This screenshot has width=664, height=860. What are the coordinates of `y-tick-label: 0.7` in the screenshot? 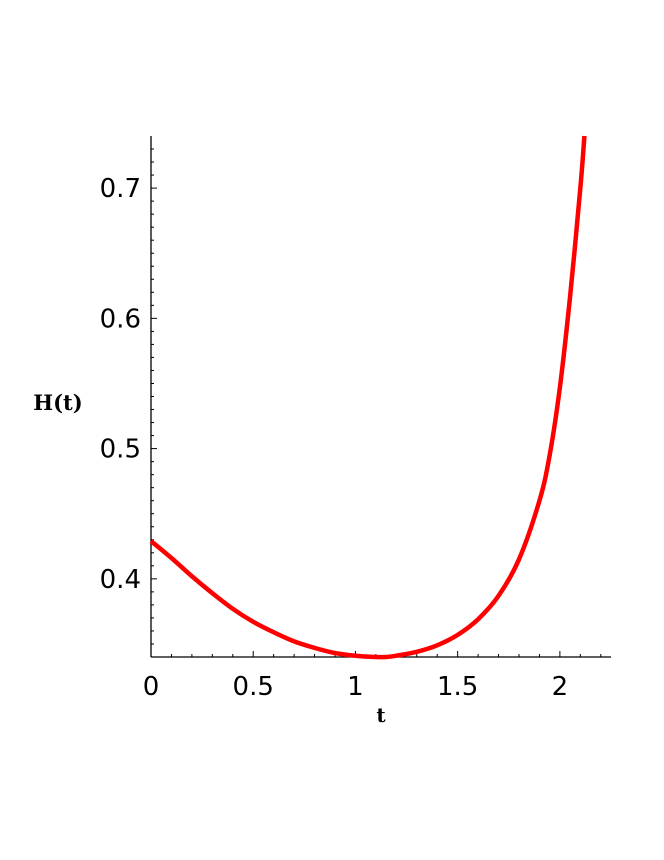 It's located at (120, 189).